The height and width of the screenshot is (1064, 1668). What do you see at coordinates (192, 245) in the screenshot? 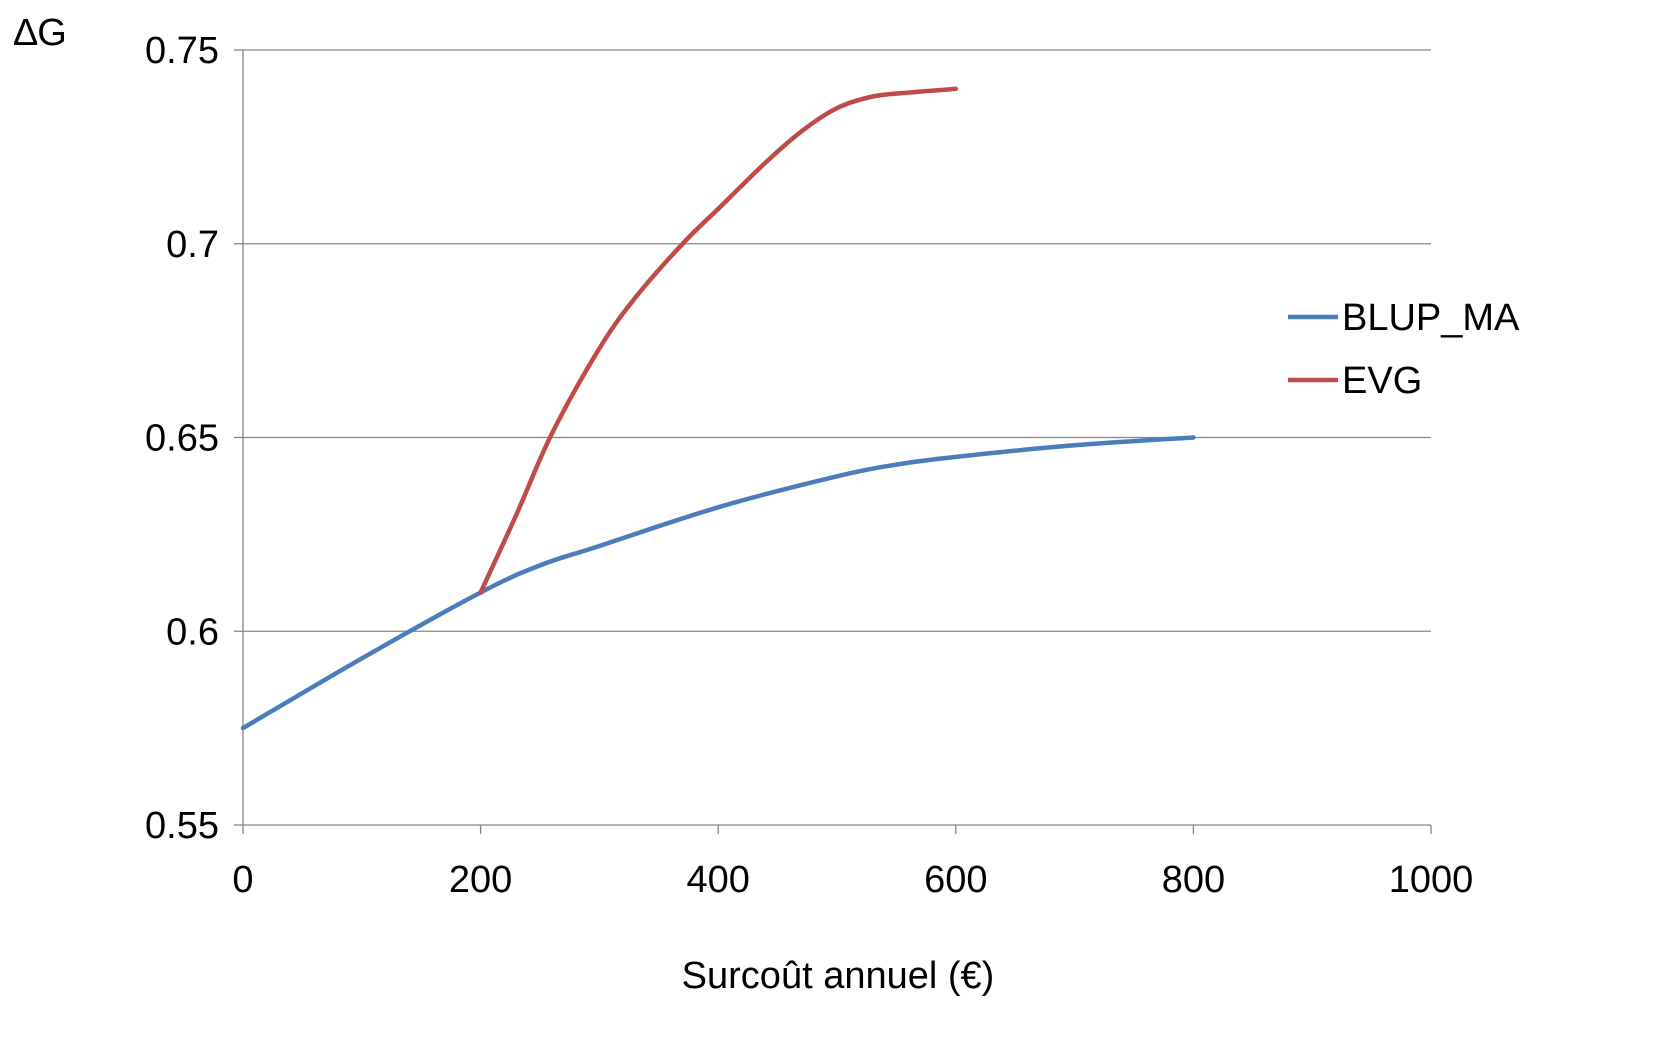
I see `y-tick-label: 0.7` at bounding box center [192, 245].